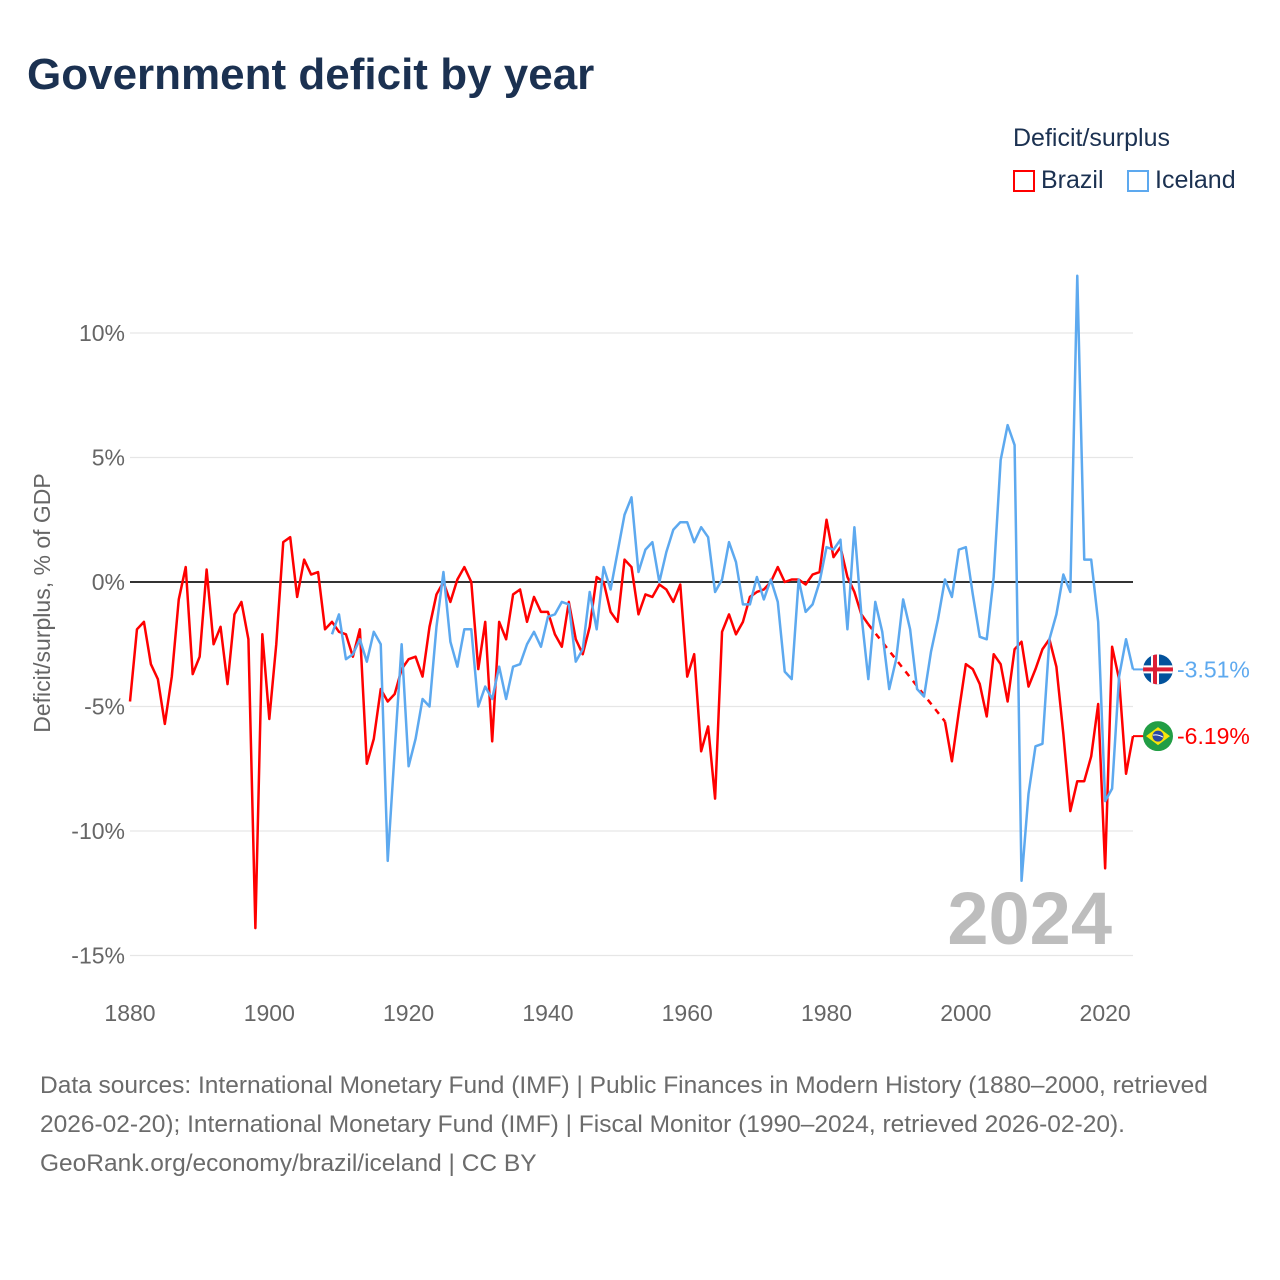 Image resolution: width=1280 pixels, height=1280 pixels. I want to click on brazil-flag-icon, so click(1158, 736).